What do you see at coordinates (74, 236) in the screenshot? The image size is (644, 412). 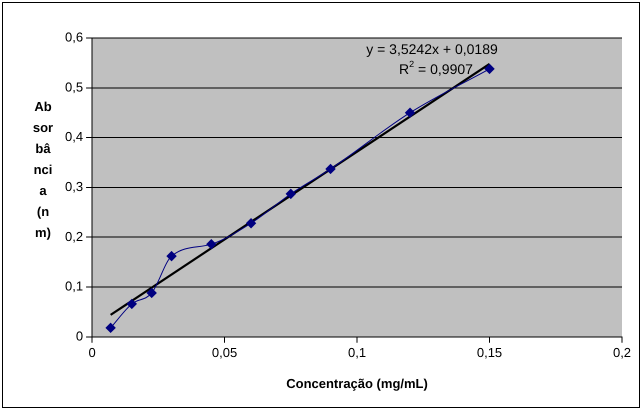 I see `y-tick-label: 0,2` at bounding box center [74, 236].